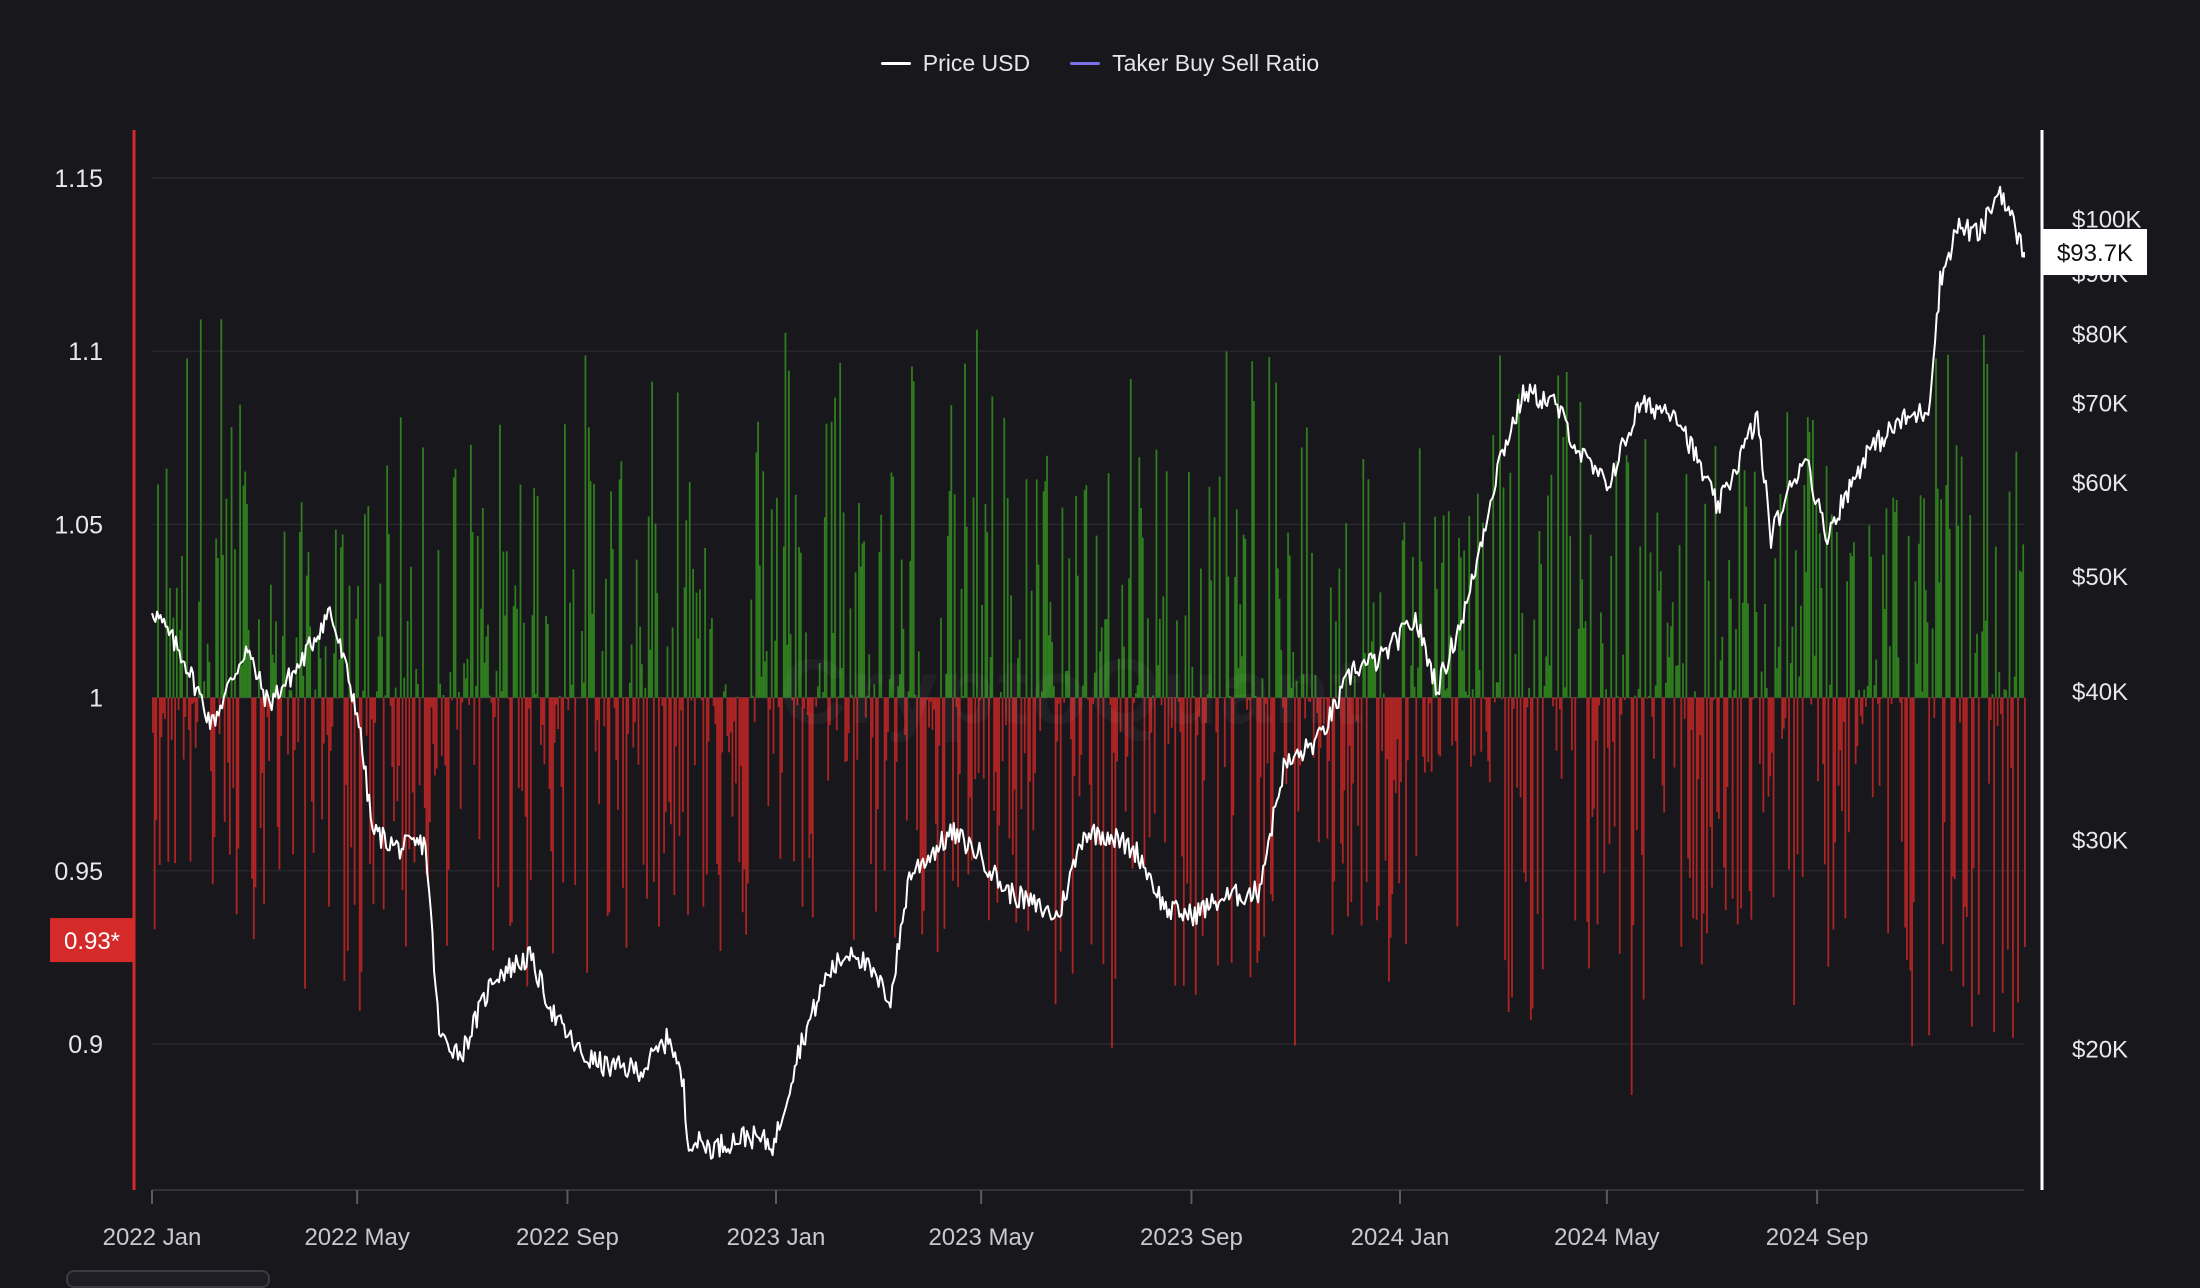  I want to click on legend-item-price: Price USD, so click(955, 63).